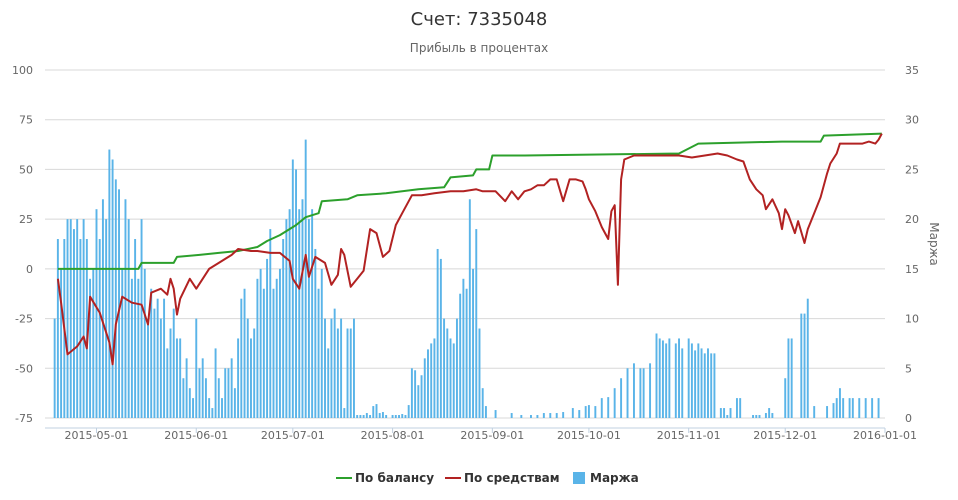 The height and width of the screenshot is (500, 958). Describe the element at coordinates (912, 269) in the screenshot. I see `y2-tick-label: 15` at that location.